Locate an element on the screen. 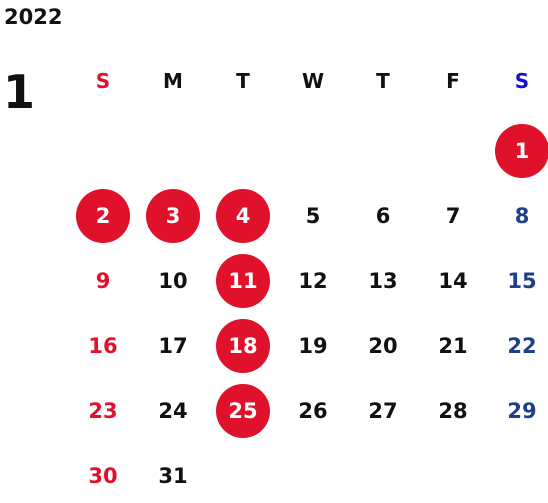 The image size is (548, 503). holiday-day-cell: 3 is located at coordinates (173, 216).